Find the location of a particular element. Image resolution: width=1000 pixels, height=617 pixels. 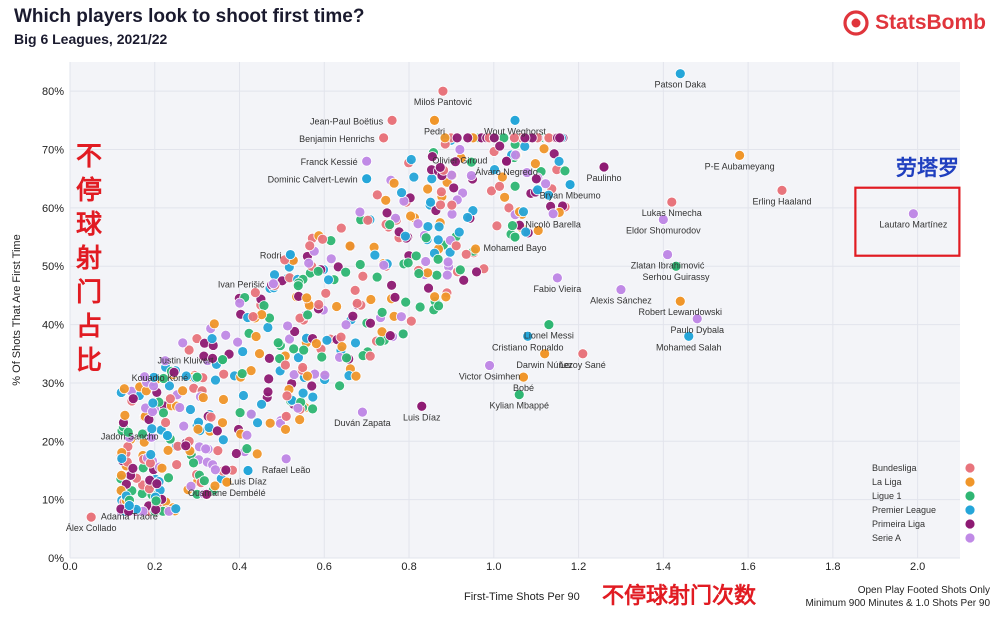

point-label: Darwin Núñez is located at coordinates (544, 365).